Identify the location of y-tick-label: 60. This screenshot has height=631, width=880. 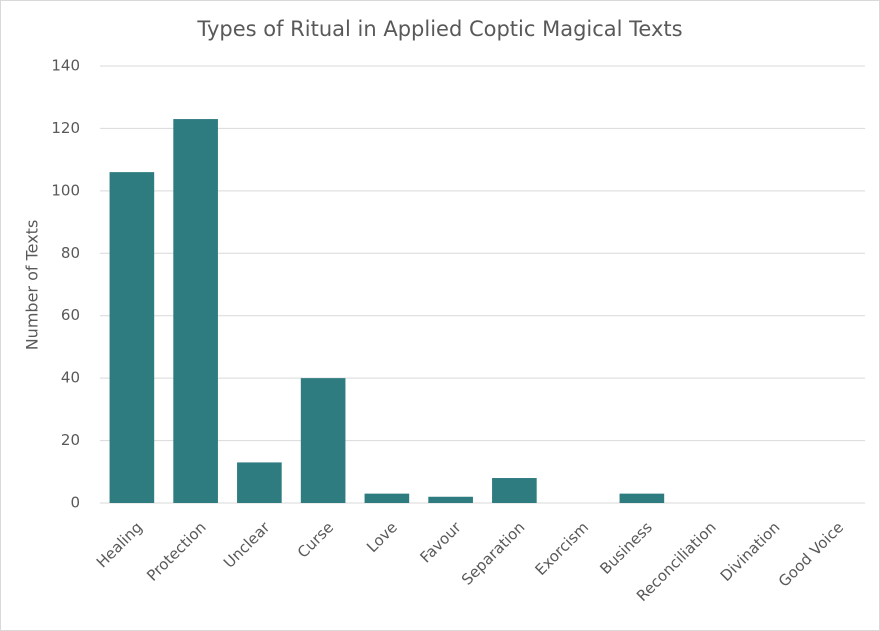
(70, 315).